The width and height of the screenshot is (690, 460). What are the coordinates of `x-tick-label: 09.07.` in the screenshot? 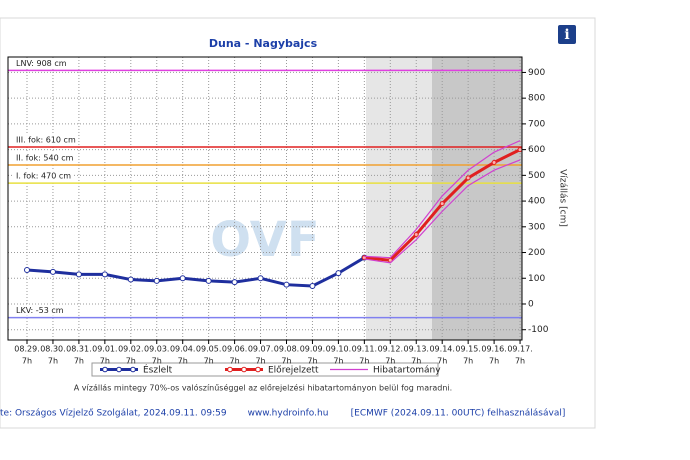 It's located at (260, 349).